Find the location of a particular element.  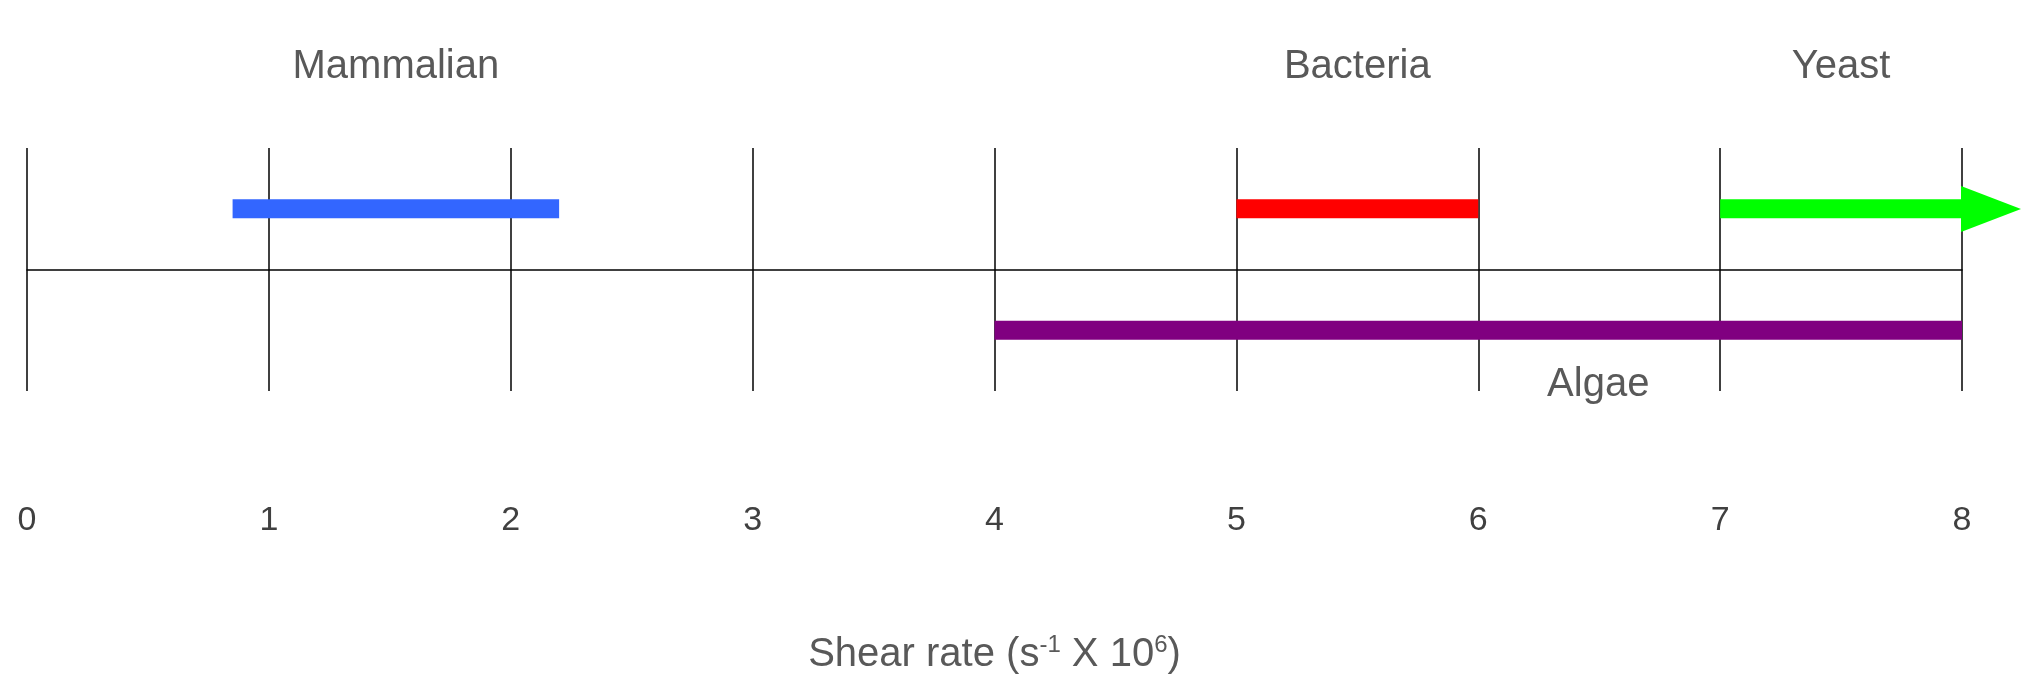

text: Yeast is located at coordinates (1841, 63).